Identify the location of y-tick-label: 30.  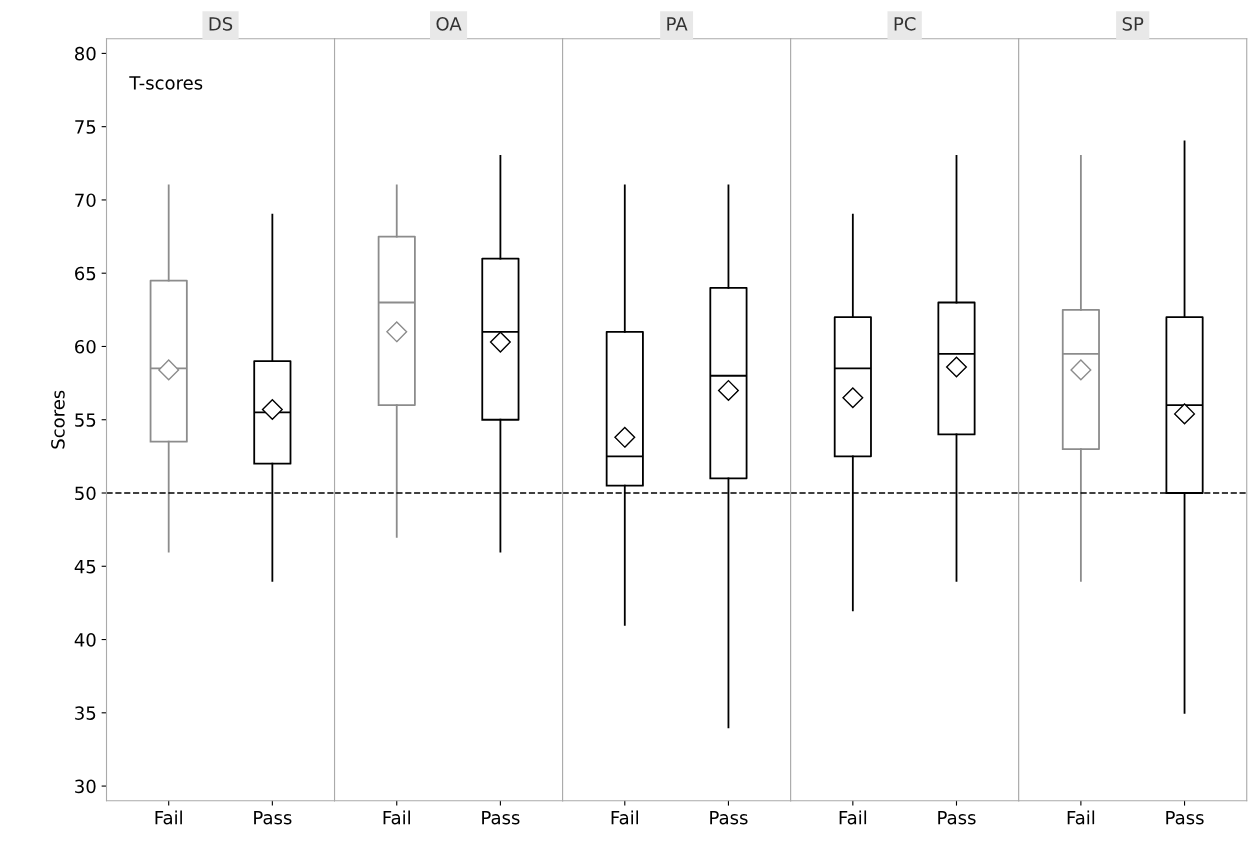
(85, 786).